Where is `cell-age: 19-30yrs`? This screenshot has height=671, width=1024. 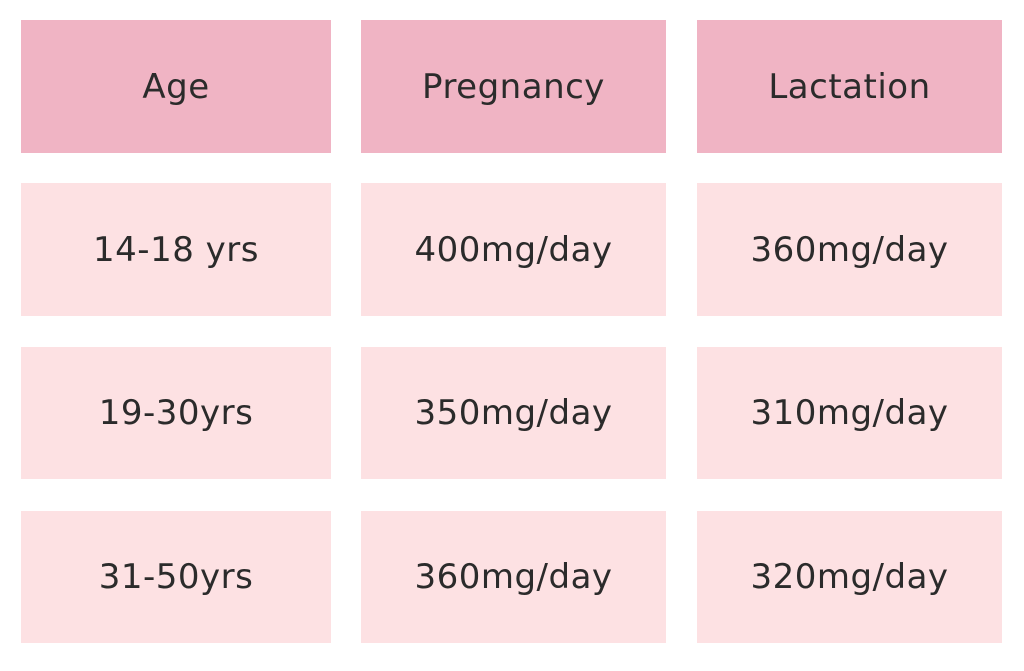 cell-age: 19-30yrs is located at coordinates (176, 413).